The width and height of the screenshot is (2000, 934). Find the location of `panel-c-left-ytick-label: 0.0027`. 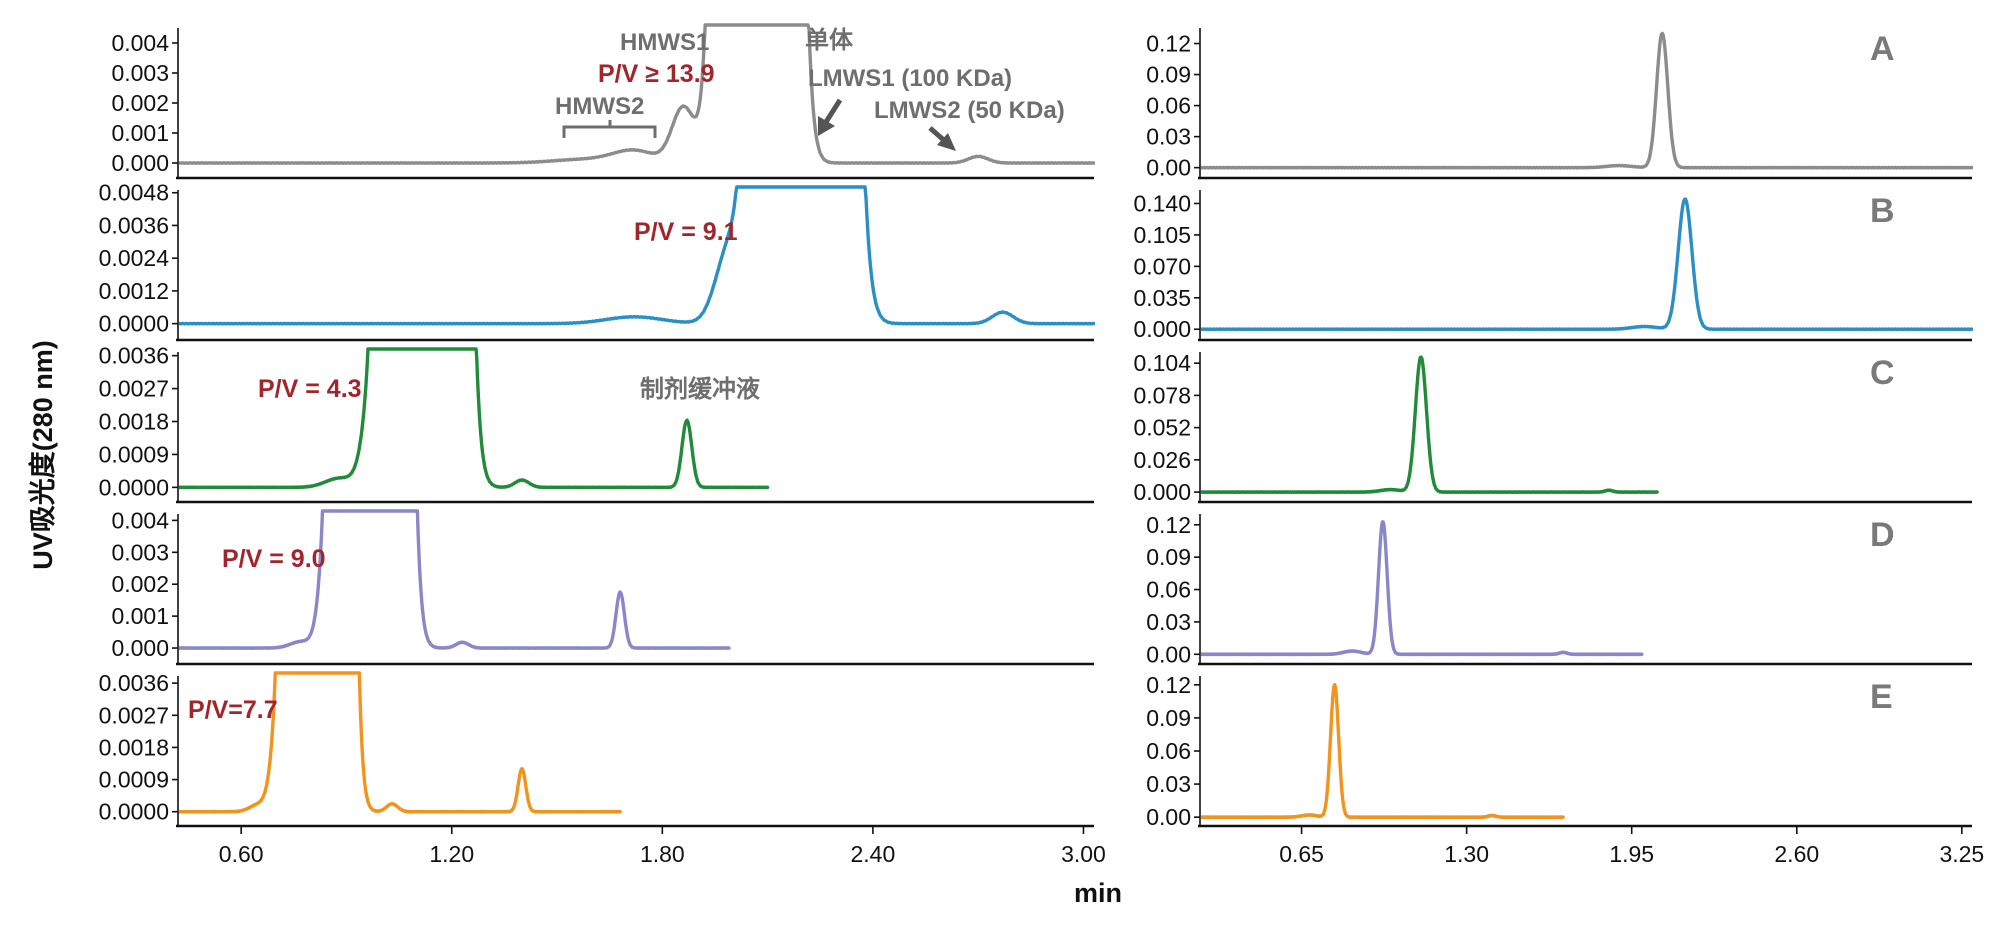

panel-c-left-ytick-label: 0.0027 is located at coordinates (134, 389).